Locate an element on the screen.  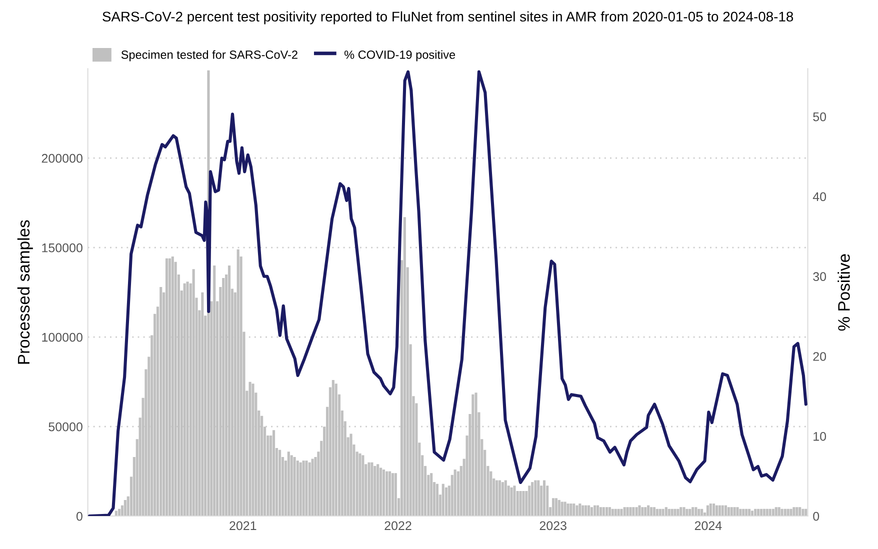
x-tick-label: 2022 is located at coordinates (398, 525).